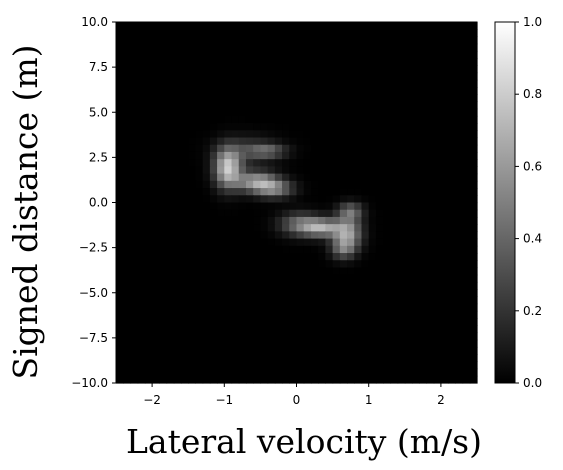 This screenshot has height=470, width=563. What do you see at coordinates (93, 202) in the screenshot?
I see `y-axis: 10.07.55.02.50.0−2.5−5.0−7.5−10.0` at bounding box center [93, 202].